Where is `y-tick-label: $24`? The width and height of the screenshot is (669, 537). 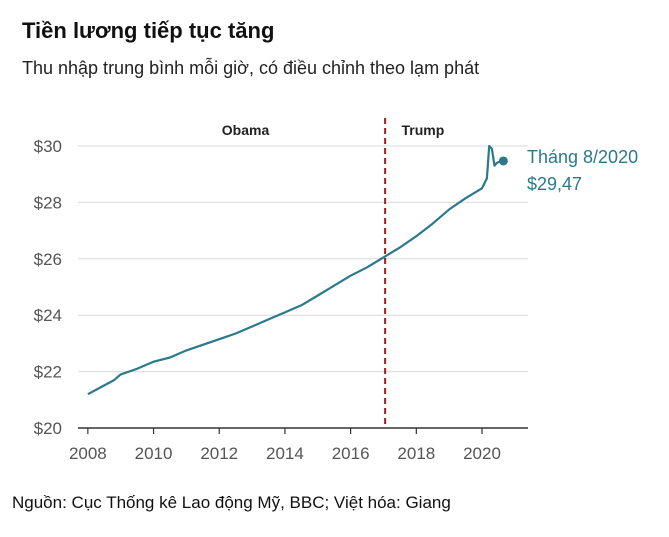 y-tick-label: $24 is located at coordinates (48, 315).